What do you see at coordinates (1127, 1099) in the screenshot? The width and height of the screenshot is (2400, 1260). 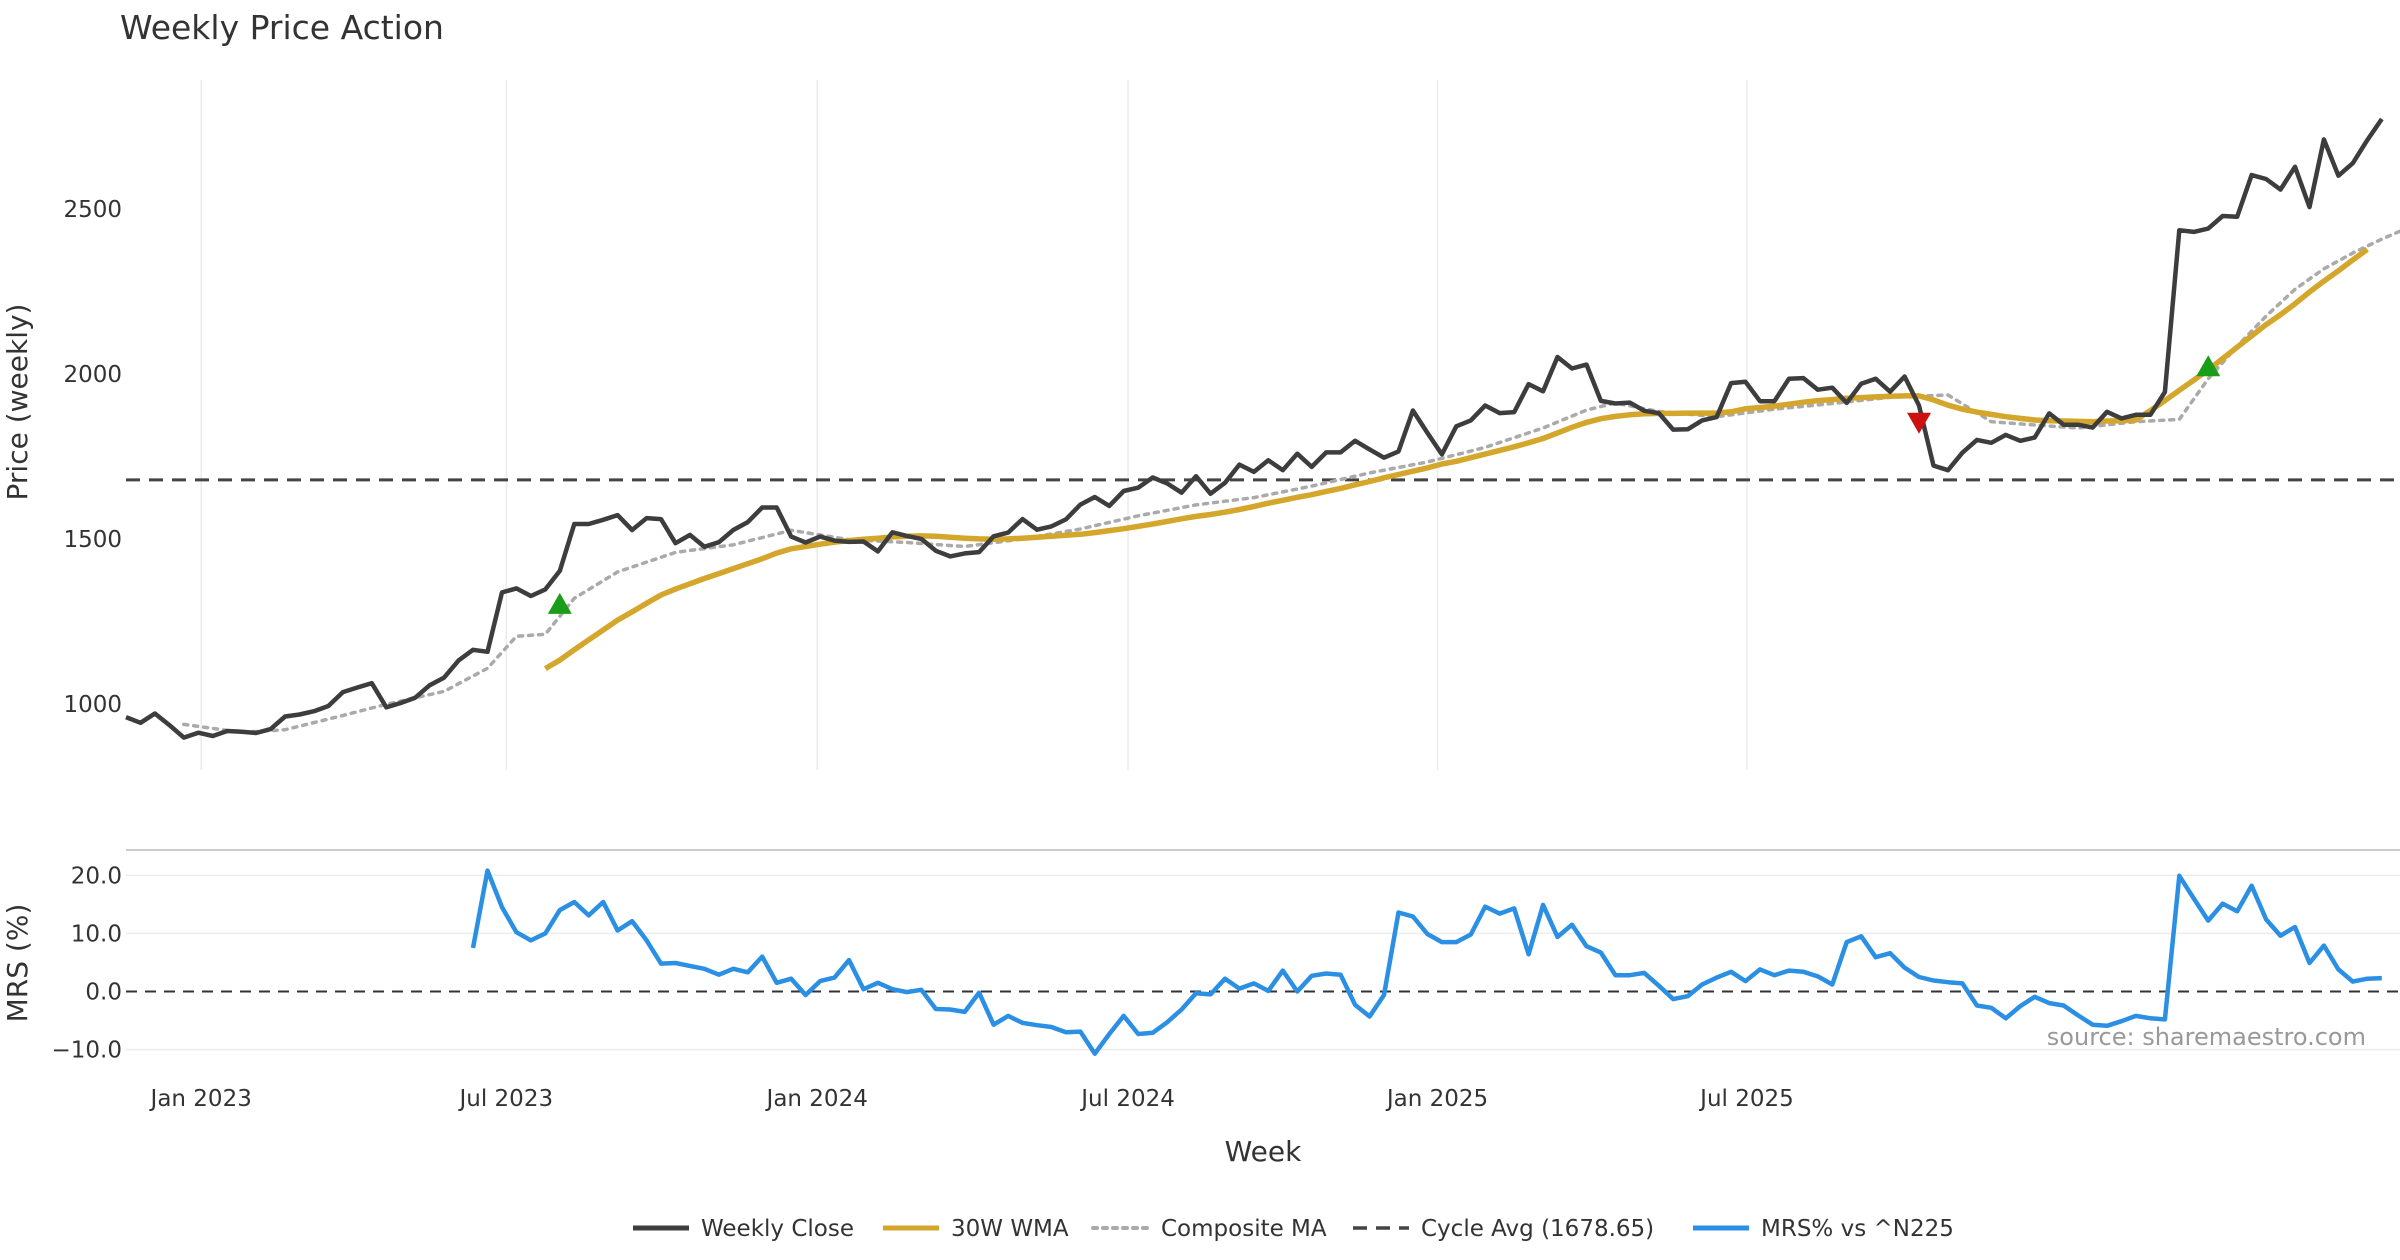 I see `x-tick-label: Jul 2024` at bounding box center [1127, 1099].